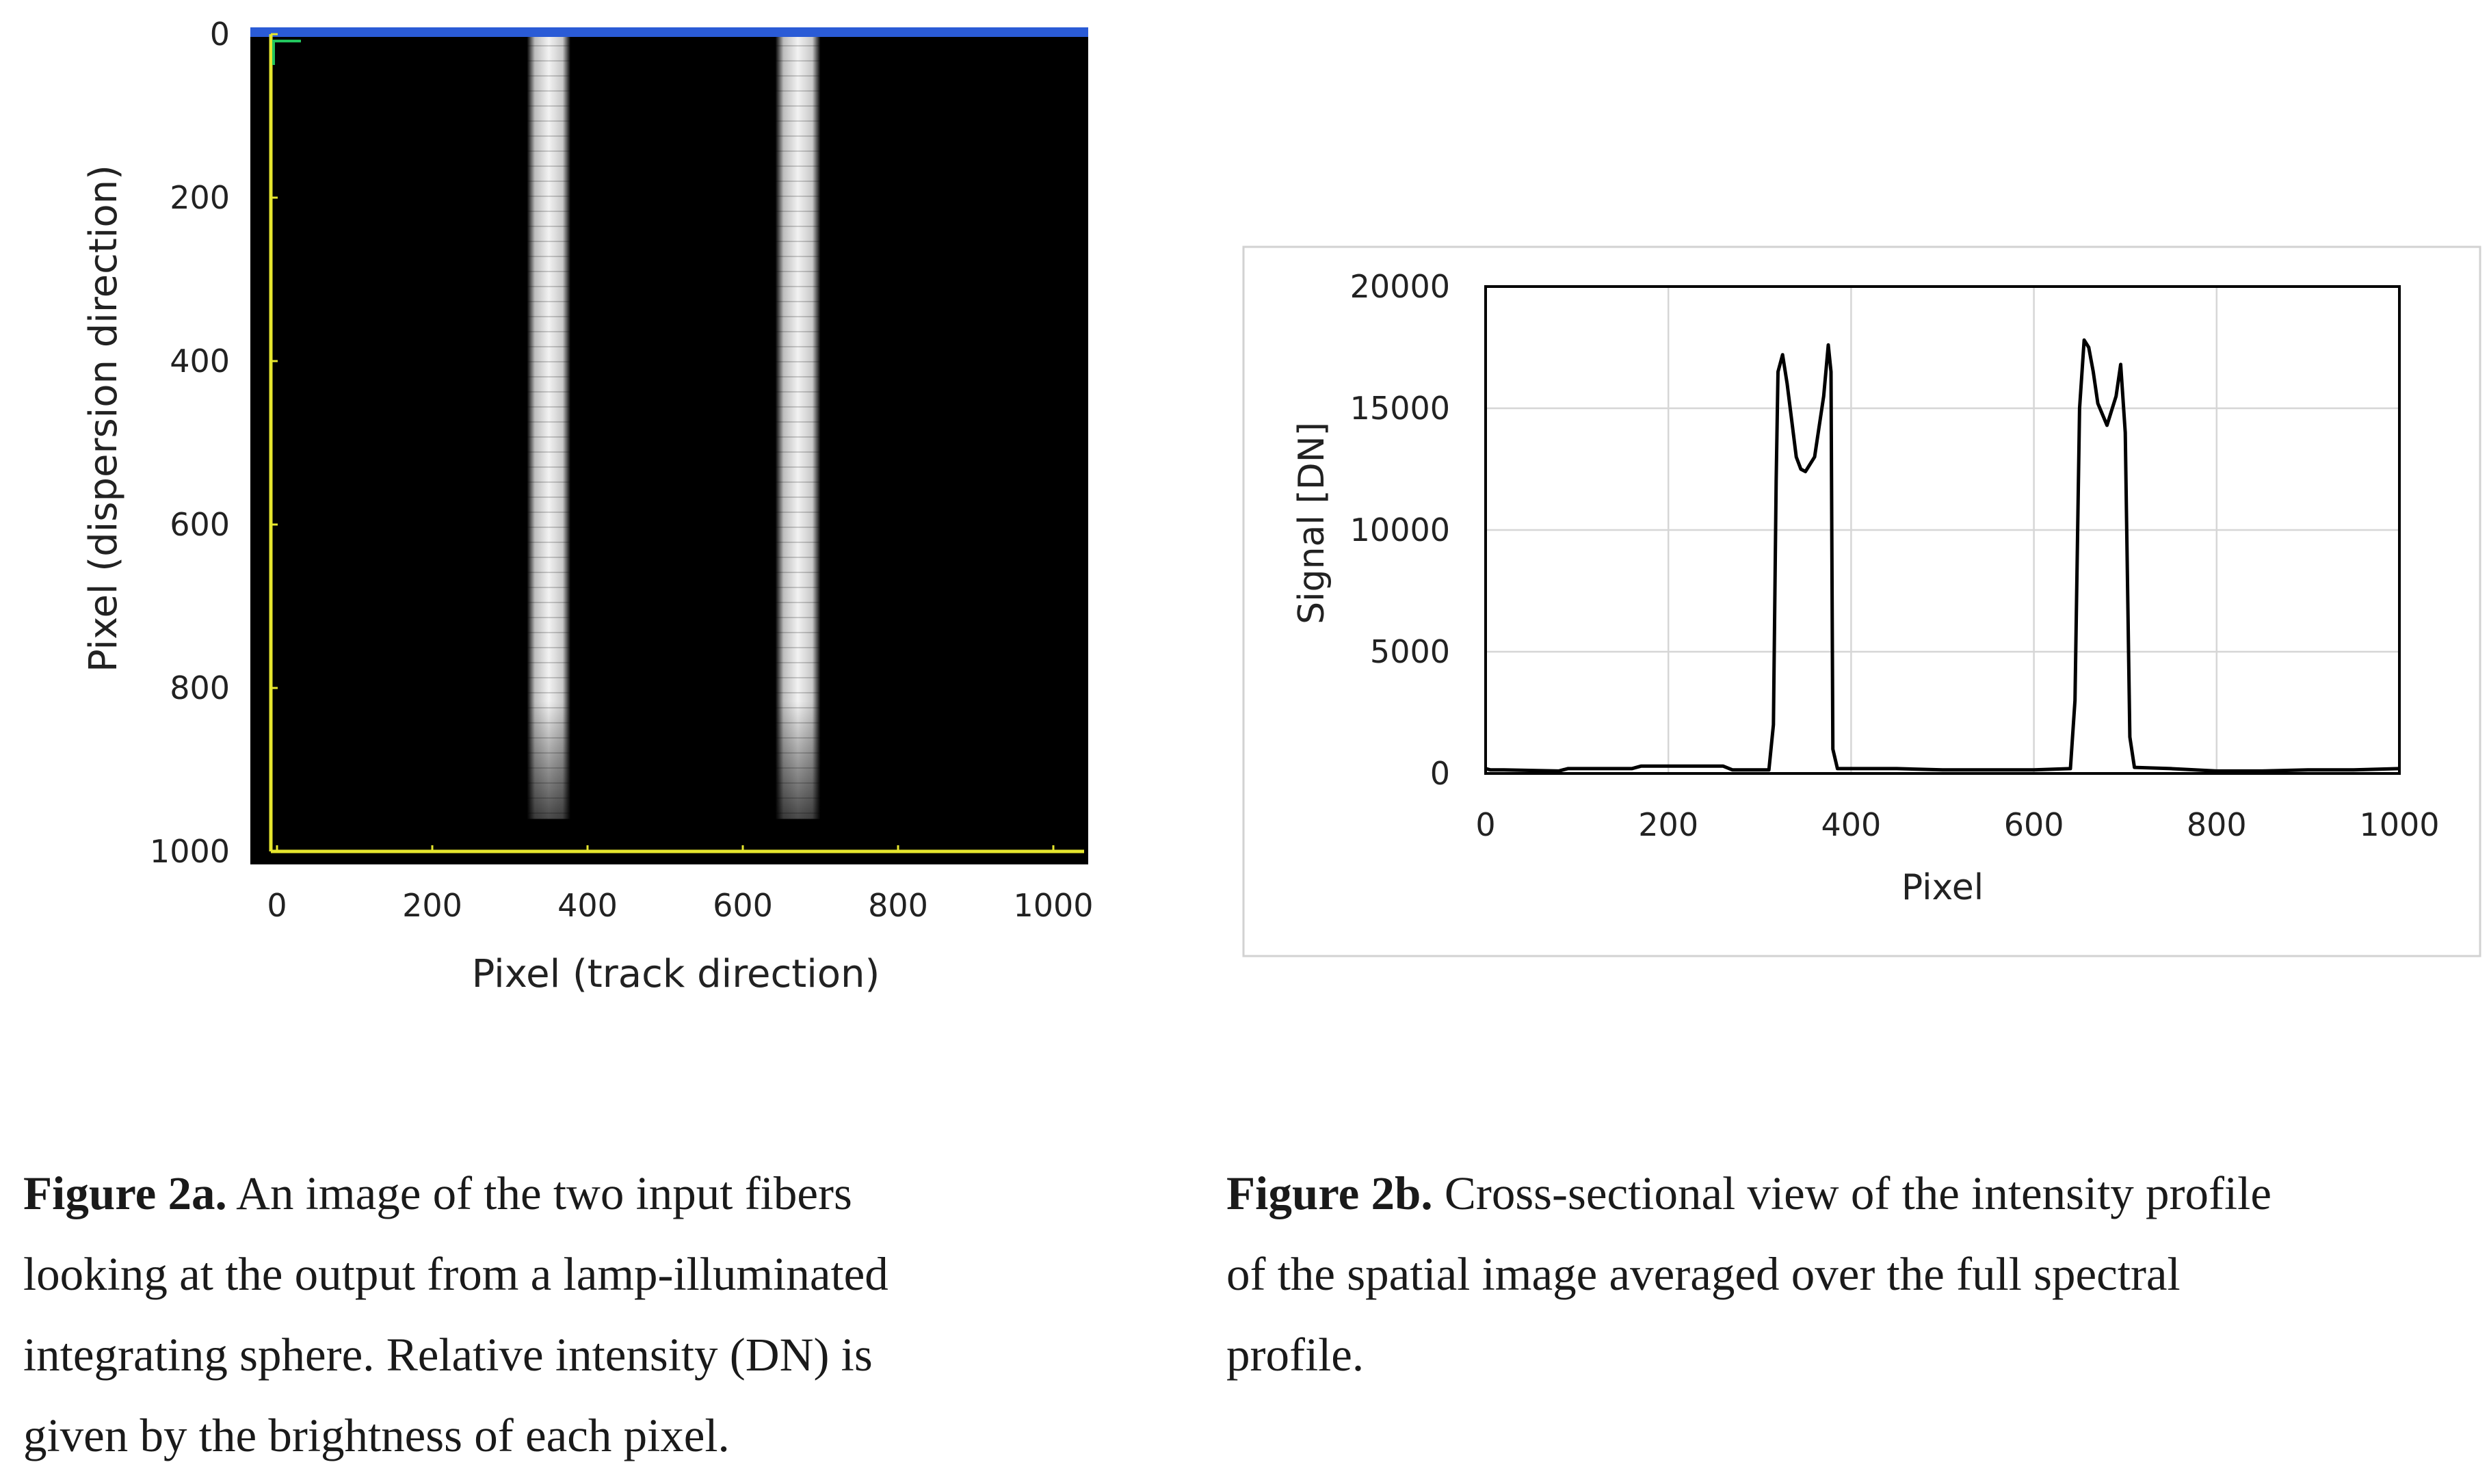 The width and height of the screenshot is (2489, 1484). What do you see at coordinates (1400, 286) in the screenshot?
I see `line-y-tick-label: 20000` at bounding box center [1400, 286].